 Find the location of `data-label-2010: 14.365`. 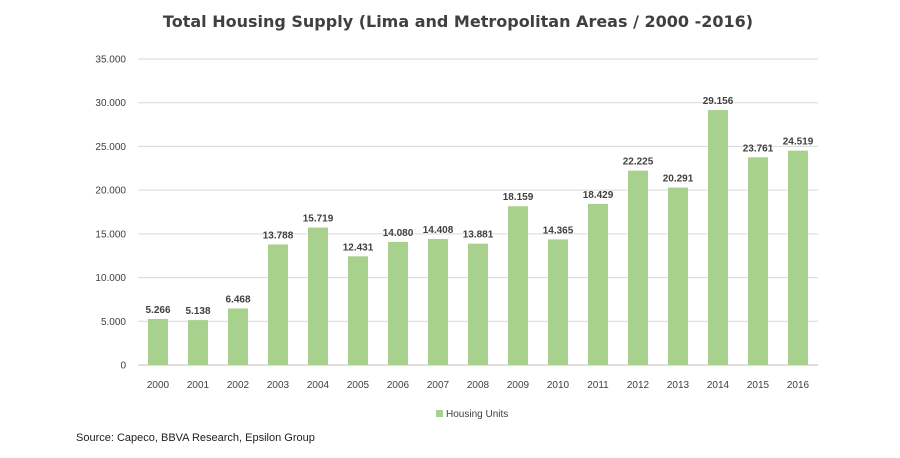

data-label-2010: 14.365 is located at coordinates (558, 230).